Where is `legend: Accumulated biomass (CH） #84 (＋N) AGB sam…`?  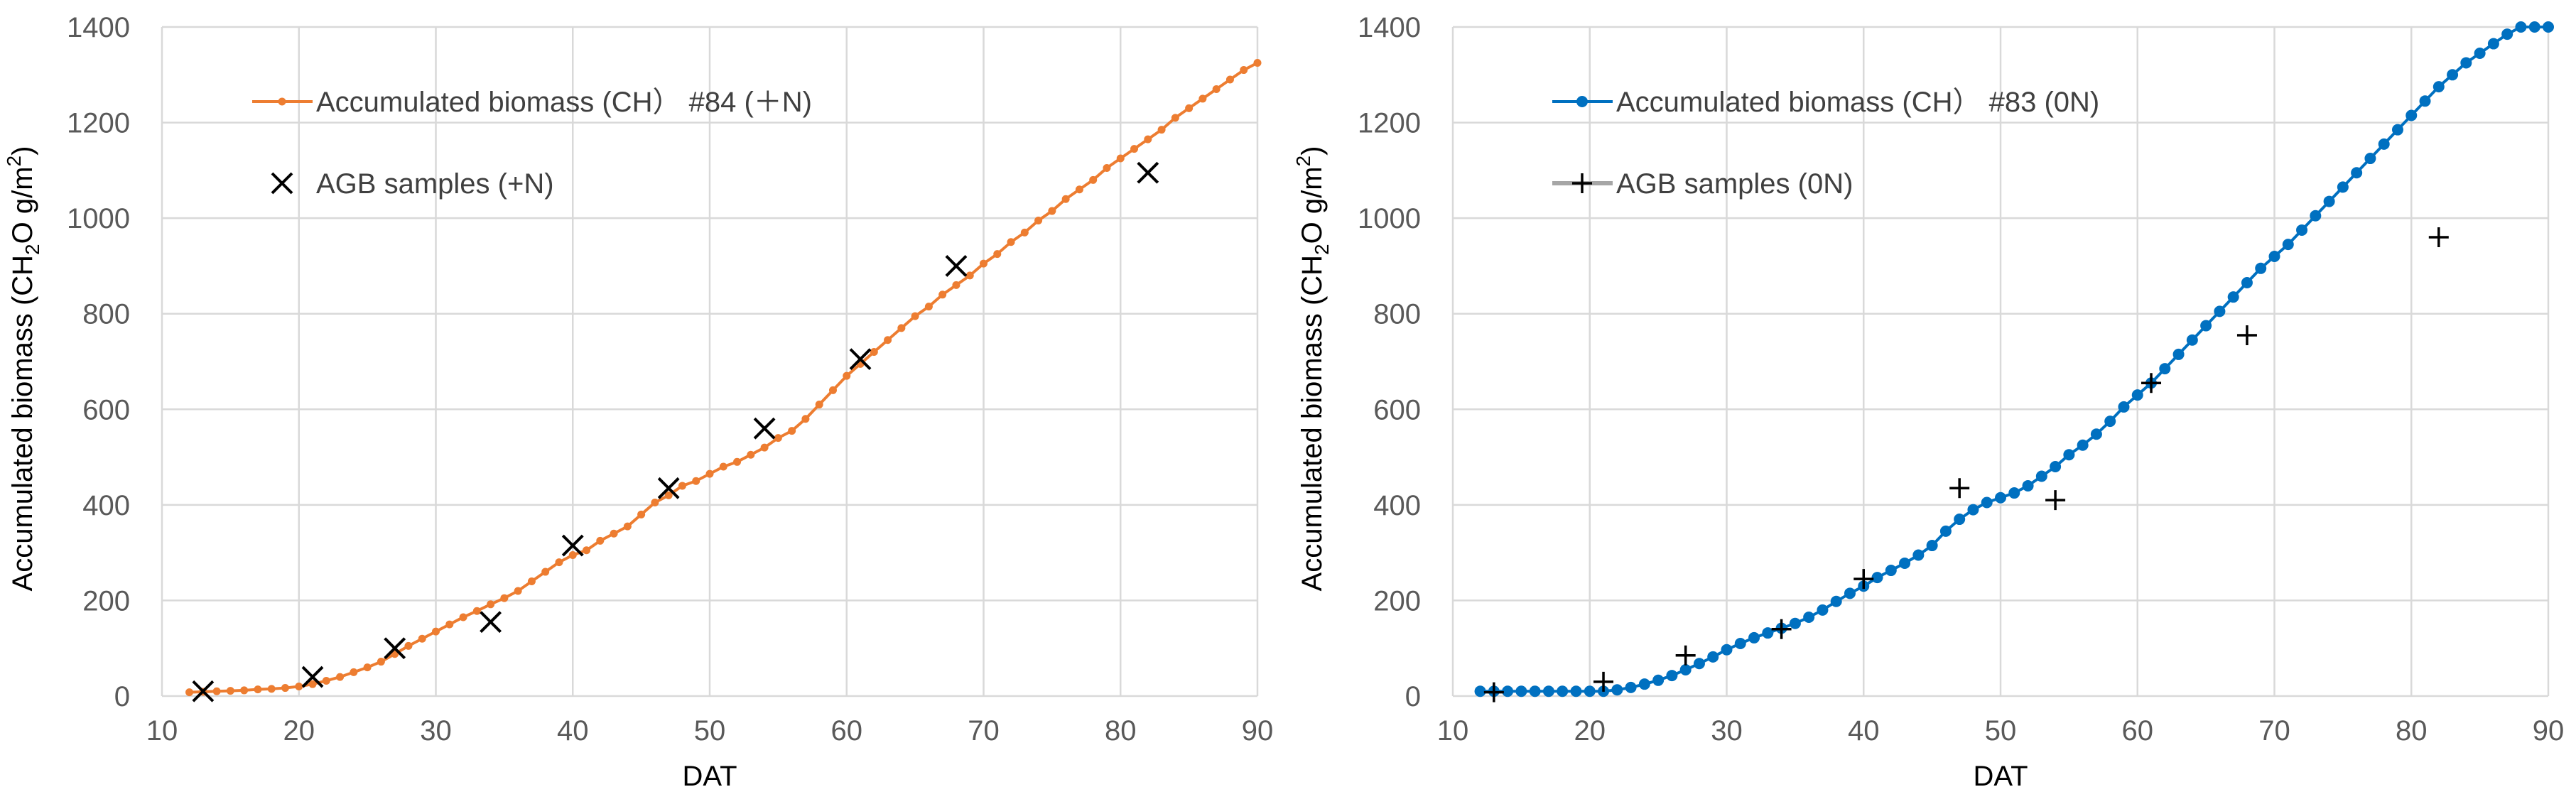 legend: Accumulated biomass (CH） #84 (＋N) AGB sam… is located at coordinates (532, 143).